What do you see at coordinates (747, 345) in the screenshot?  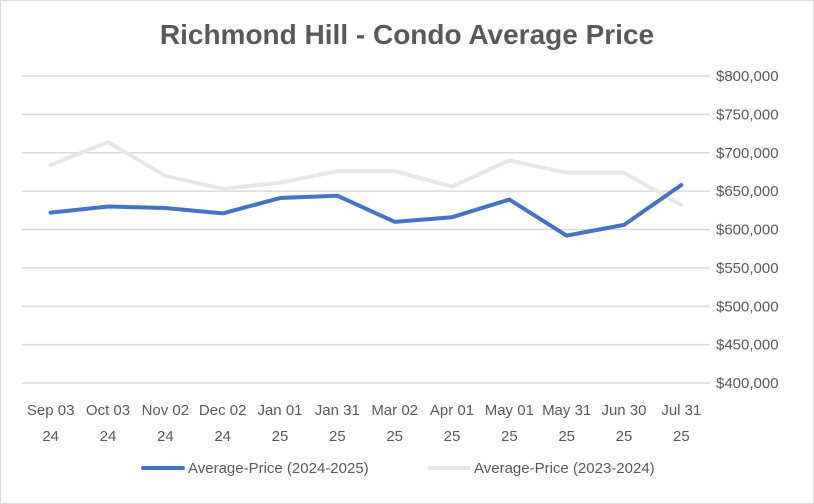 I see `y-tick-label: $450,000` at bounding box center [747, 345].